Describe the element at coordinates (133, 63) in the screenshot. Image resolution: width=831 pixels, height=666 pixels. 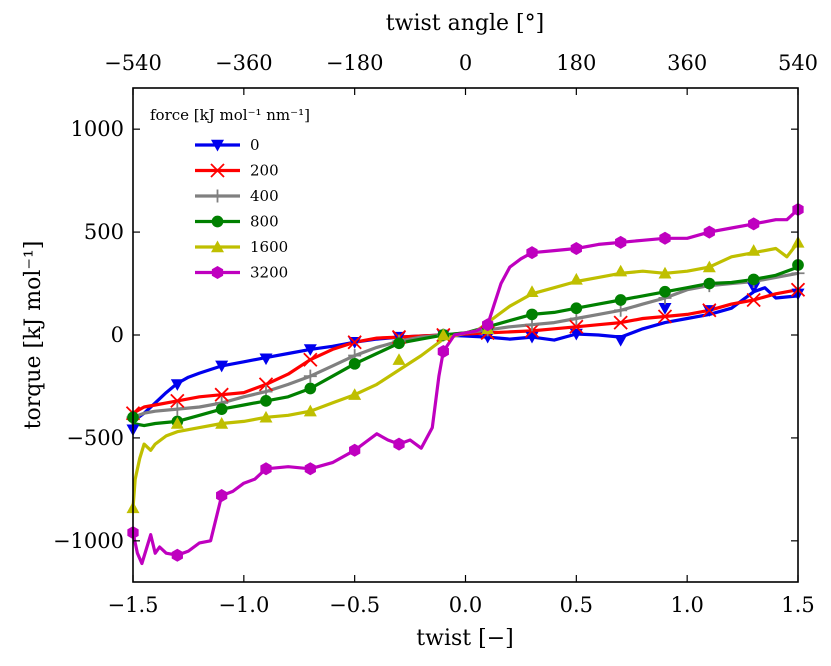
I see `top-tick-label: −540` at that location.